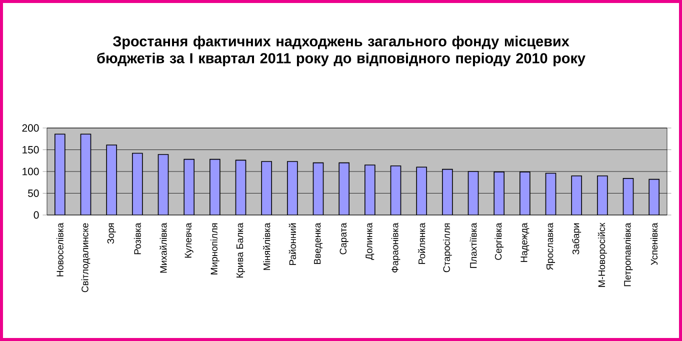 This screenshot has width=682, height=341. Describe the element at coordinates (395, 247) in the screenshot. I see `x-tick-label: Фараонівка` at that location.